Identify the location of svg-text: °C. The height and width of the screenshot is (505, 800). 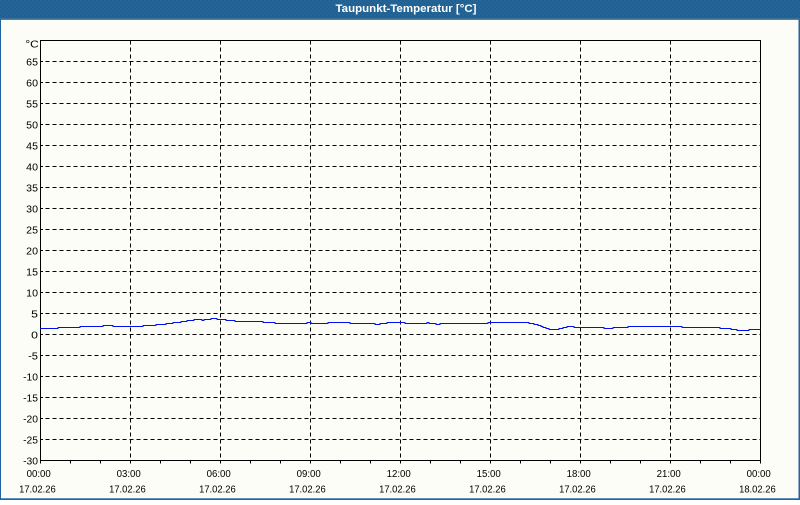
(31, 45).